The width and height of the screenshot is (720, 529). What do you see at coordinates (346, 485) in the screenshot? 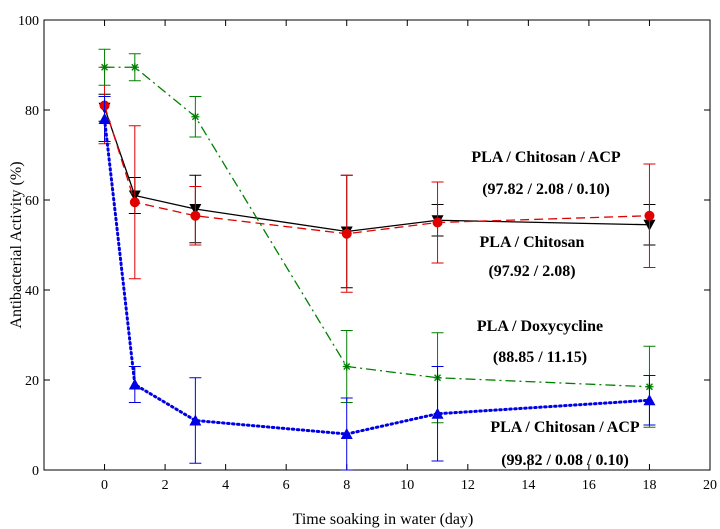
I see `x-tick-label: 8` at bounding box center [346, 485].